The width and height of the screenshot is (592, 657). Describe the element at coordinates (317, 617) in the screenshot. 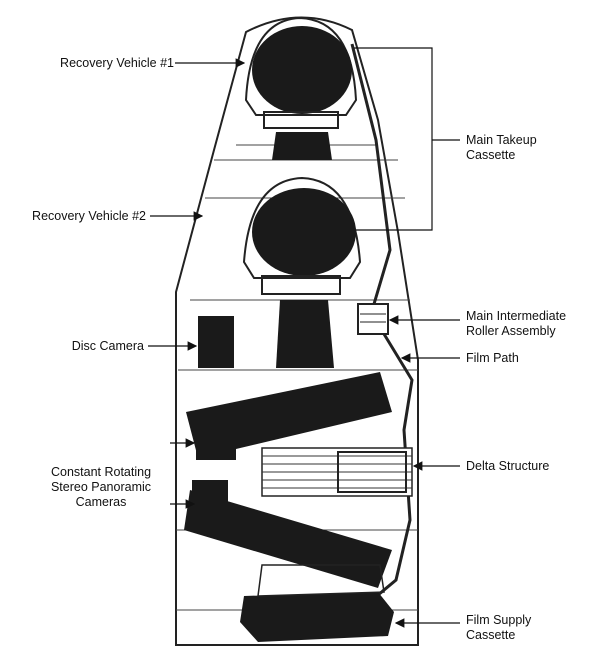

I see `film-supply-cassette` at that location.